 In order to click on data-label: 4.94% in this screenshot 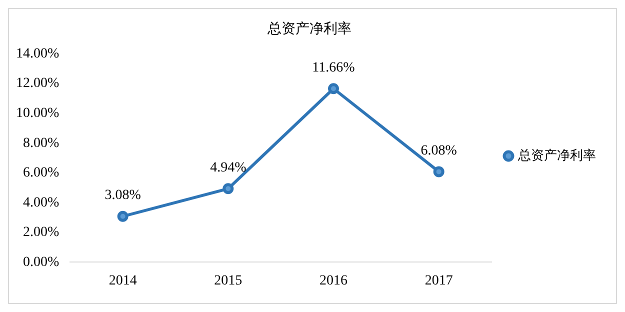, I will do `click(228, 168)`.